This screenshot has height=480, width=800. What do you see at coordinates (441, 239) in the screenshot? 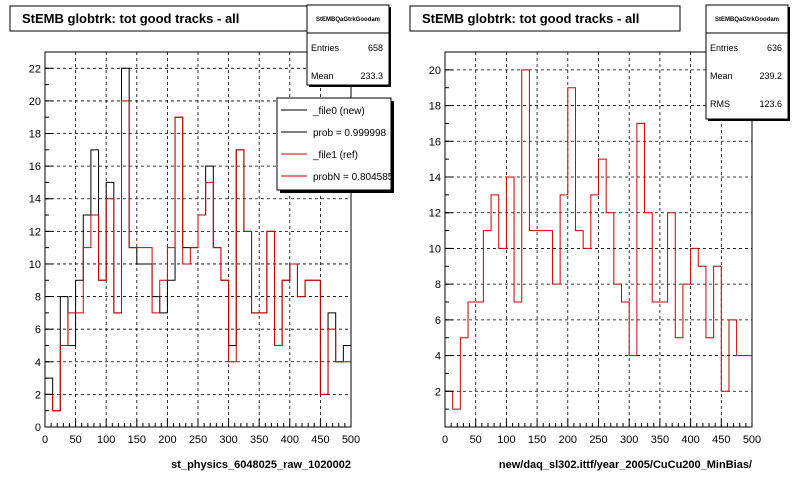
I see `y-axis: 2 4 6 8 10 12 14 16 18 20` at bounding box center [441, 239].